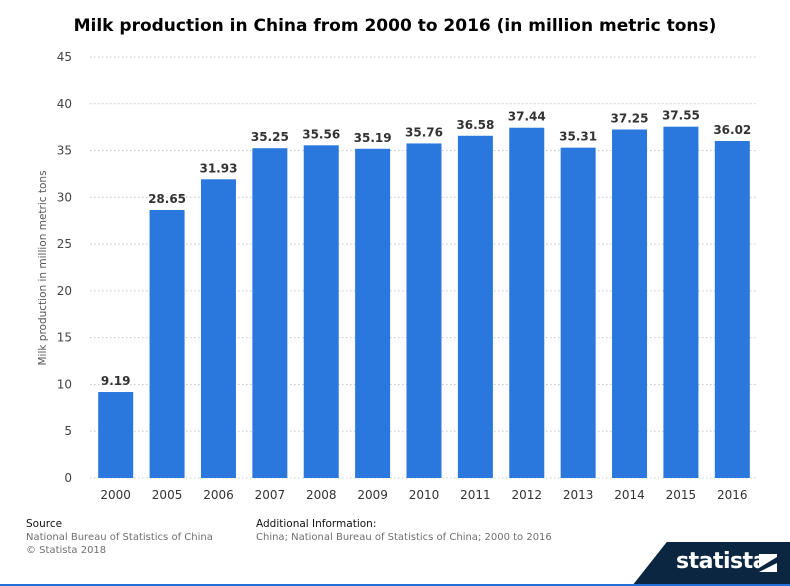  I want to click on bar-2013, so click(578, 312).